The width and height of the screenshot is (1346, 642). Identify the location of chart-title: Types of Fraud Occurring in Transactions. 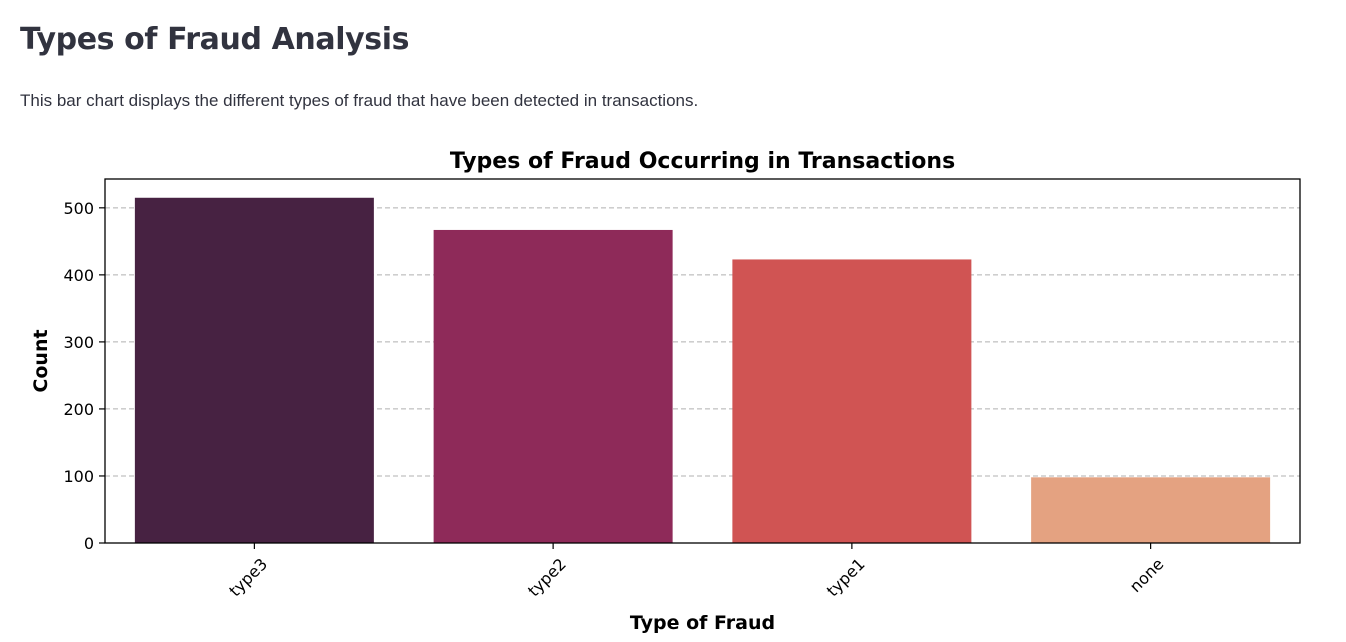
(702, 161).